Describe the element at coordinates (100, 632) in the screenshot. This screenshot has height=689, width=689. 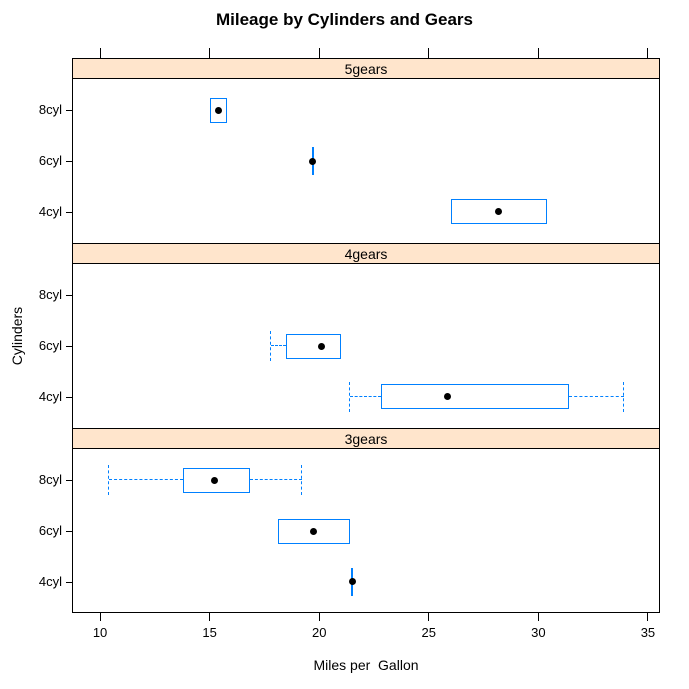
I see `x-axis-tick-label: 10` at that location.